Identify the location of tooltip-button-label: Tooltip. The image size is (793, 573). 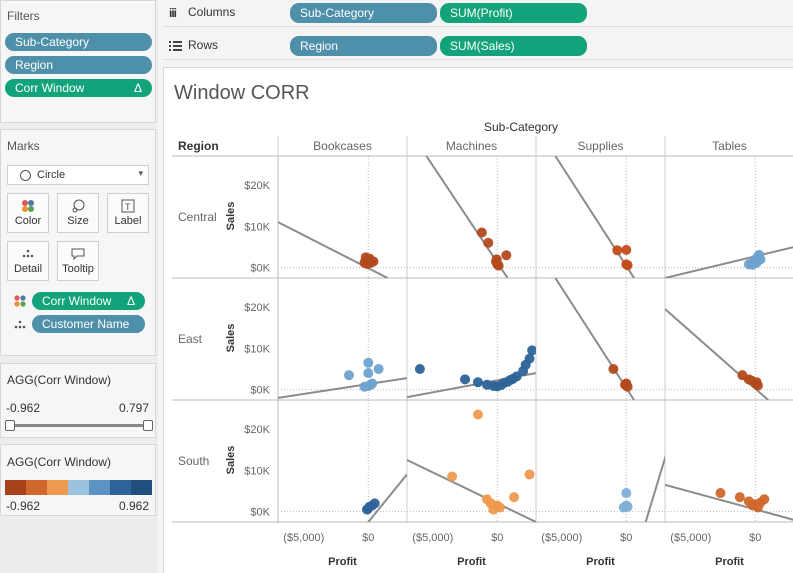
(78, 269).